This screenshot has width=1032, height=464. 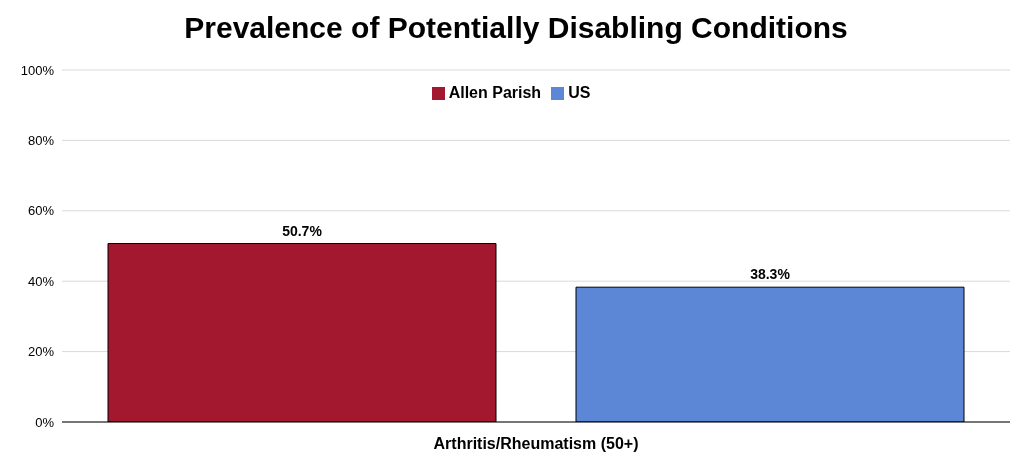 I want to click on y-tick-label: 20%, so click(x=41, y=352).